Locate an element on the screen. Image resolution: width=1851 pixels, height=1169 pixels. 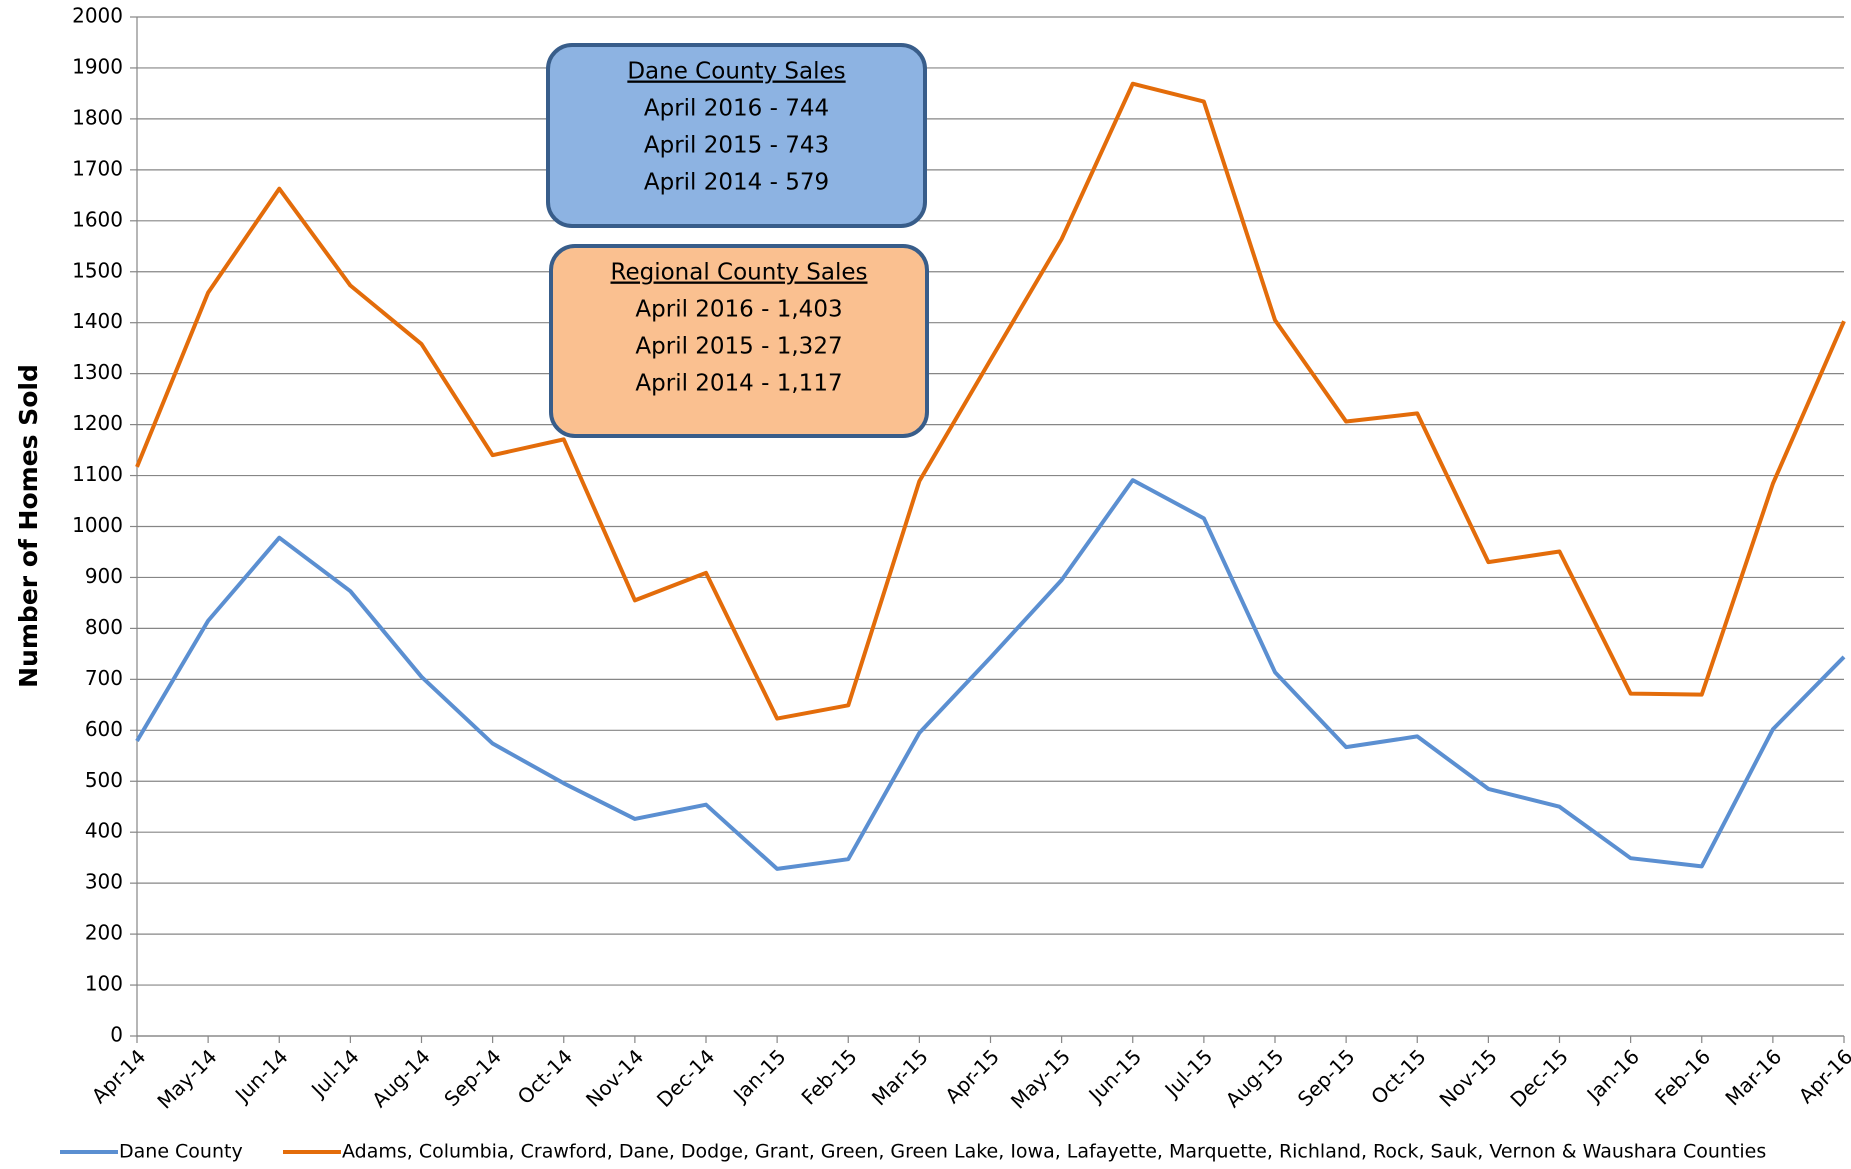
y-tick-label: 300 is located at coordinates (104, 882).